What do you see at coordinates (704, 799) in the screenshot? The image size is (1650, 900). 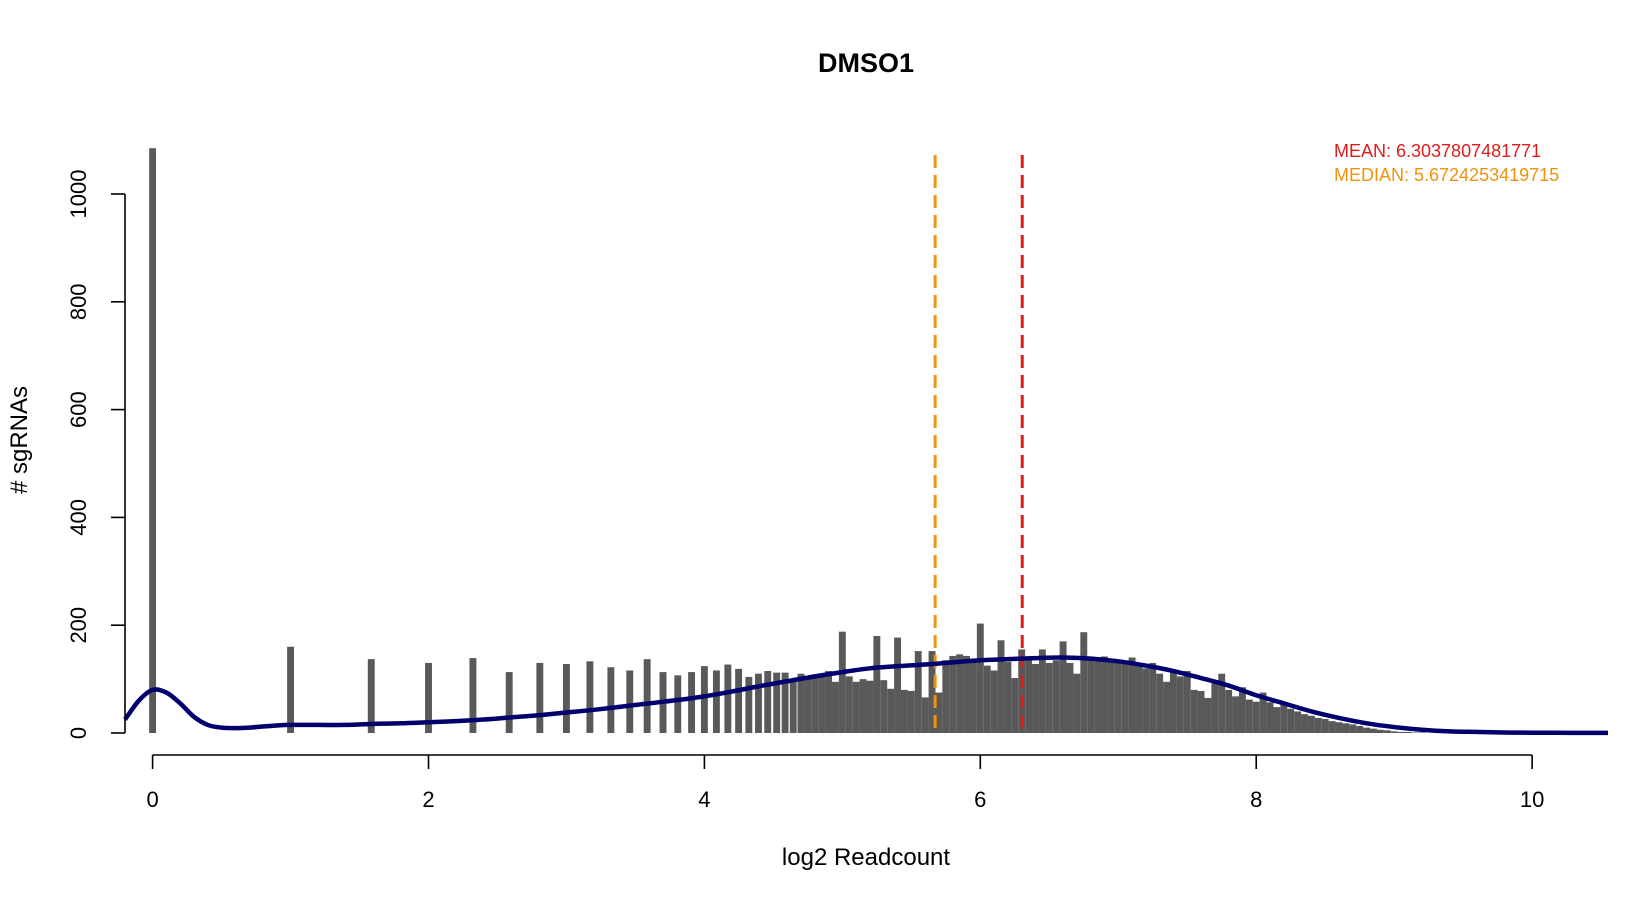 I see `x-tick-label: 4` at bounding box center [704, 799].